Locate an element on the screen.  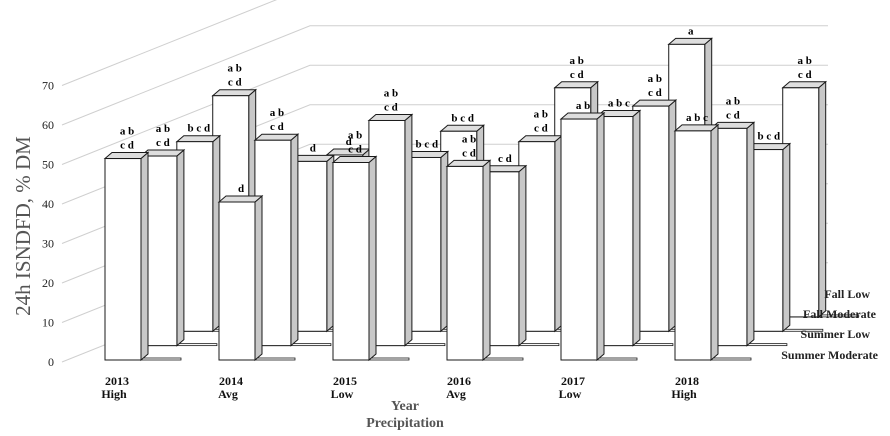
y-tick-label: 0 is located at coordinates (51, 362).